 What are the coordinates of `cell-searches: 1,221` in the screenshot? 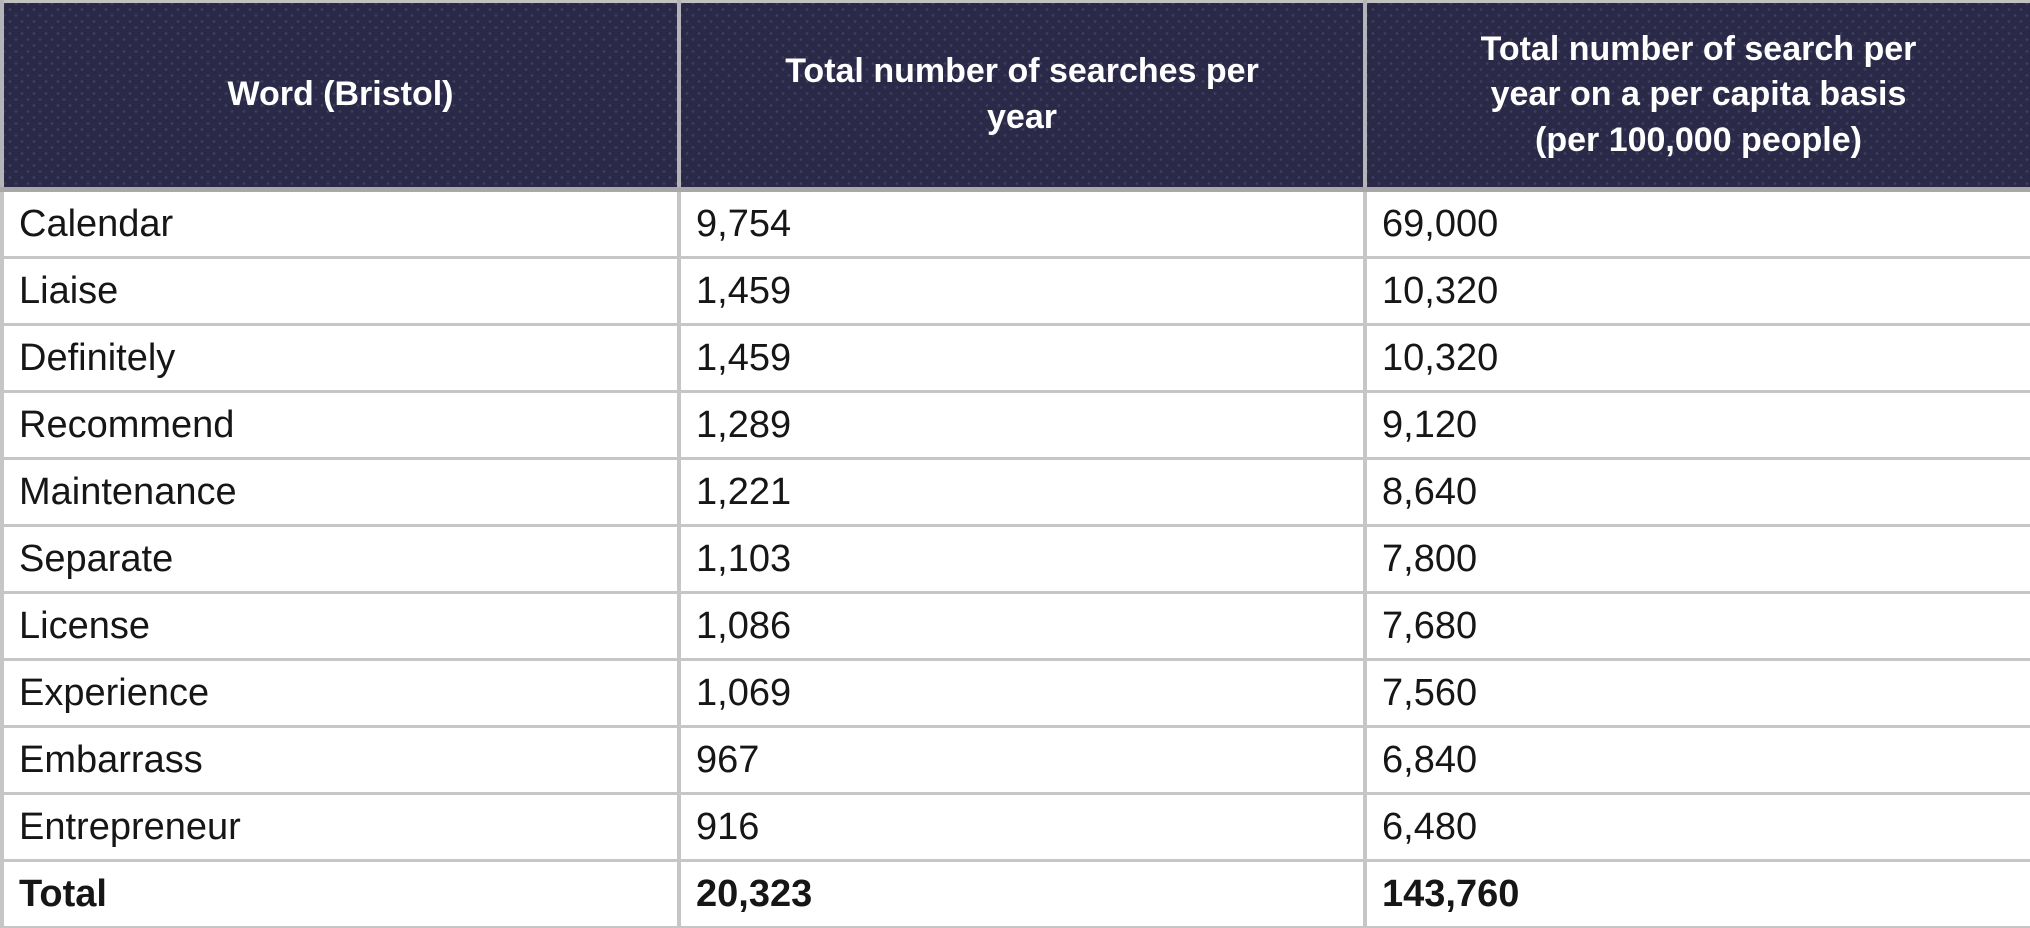 It's located at (1022, 492).